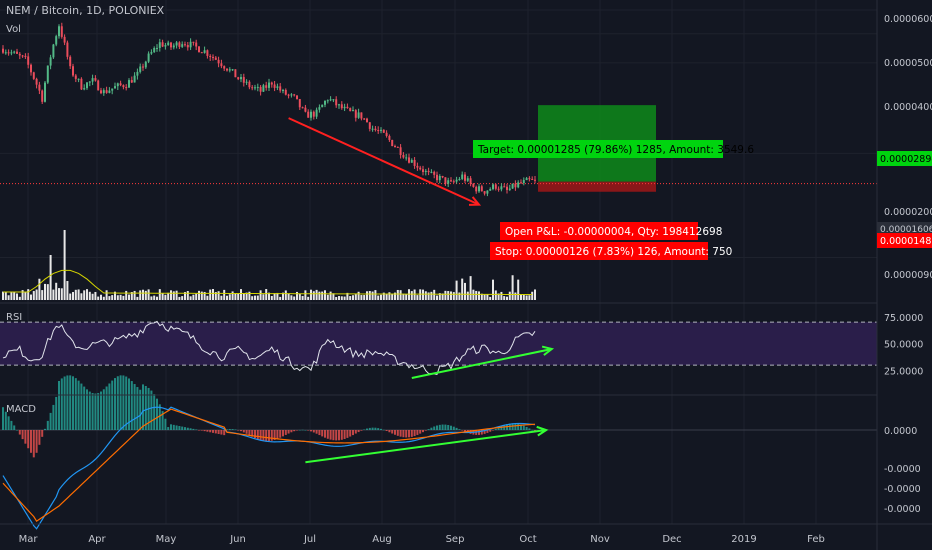 Image resolution: width=932 pixels, height=550 pixels. I want to click on volume-ma-line, so click(268, 282).